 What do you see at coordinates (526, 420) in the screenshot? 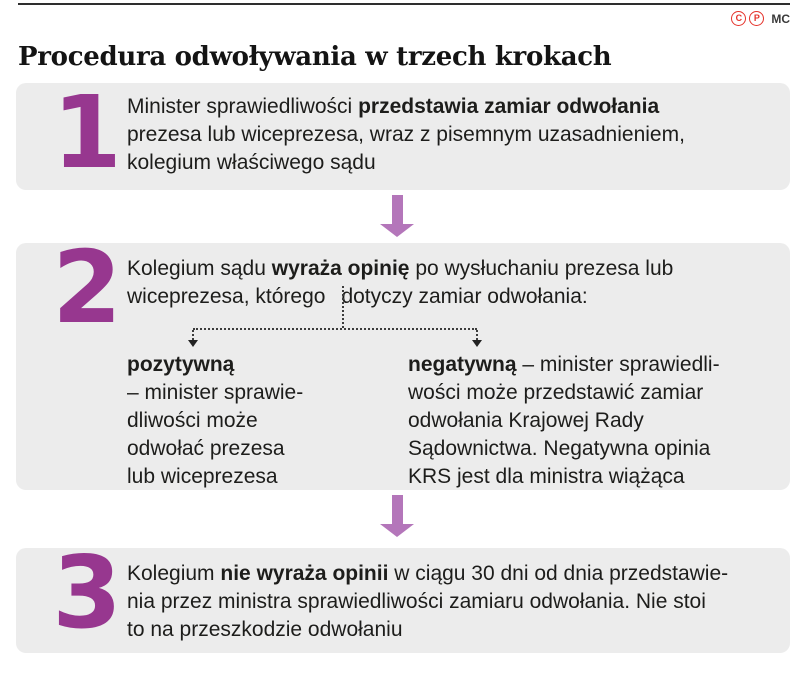
I see `negative-line-3: odwołania Krajowej Rady` at bounding box center [526, 420].